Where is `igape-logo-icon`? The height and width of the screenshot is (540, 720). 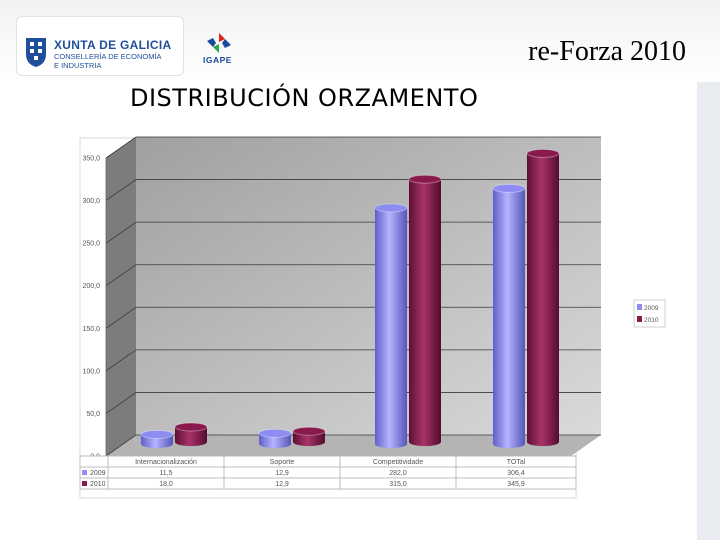
igape-logo-icon is located at coordinates (219, 43).